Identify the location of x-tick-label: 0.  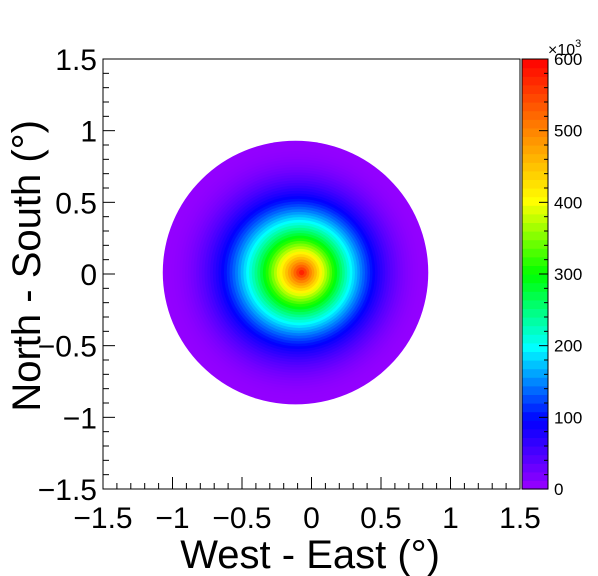
(311, 518).